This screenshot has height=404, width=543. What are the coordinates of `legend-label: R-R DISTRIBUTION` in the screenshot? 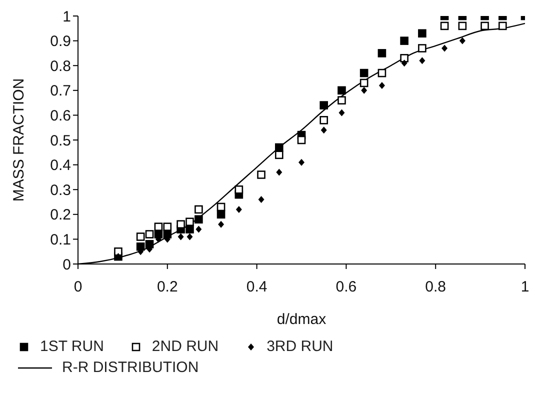 It's located at (130, 367).